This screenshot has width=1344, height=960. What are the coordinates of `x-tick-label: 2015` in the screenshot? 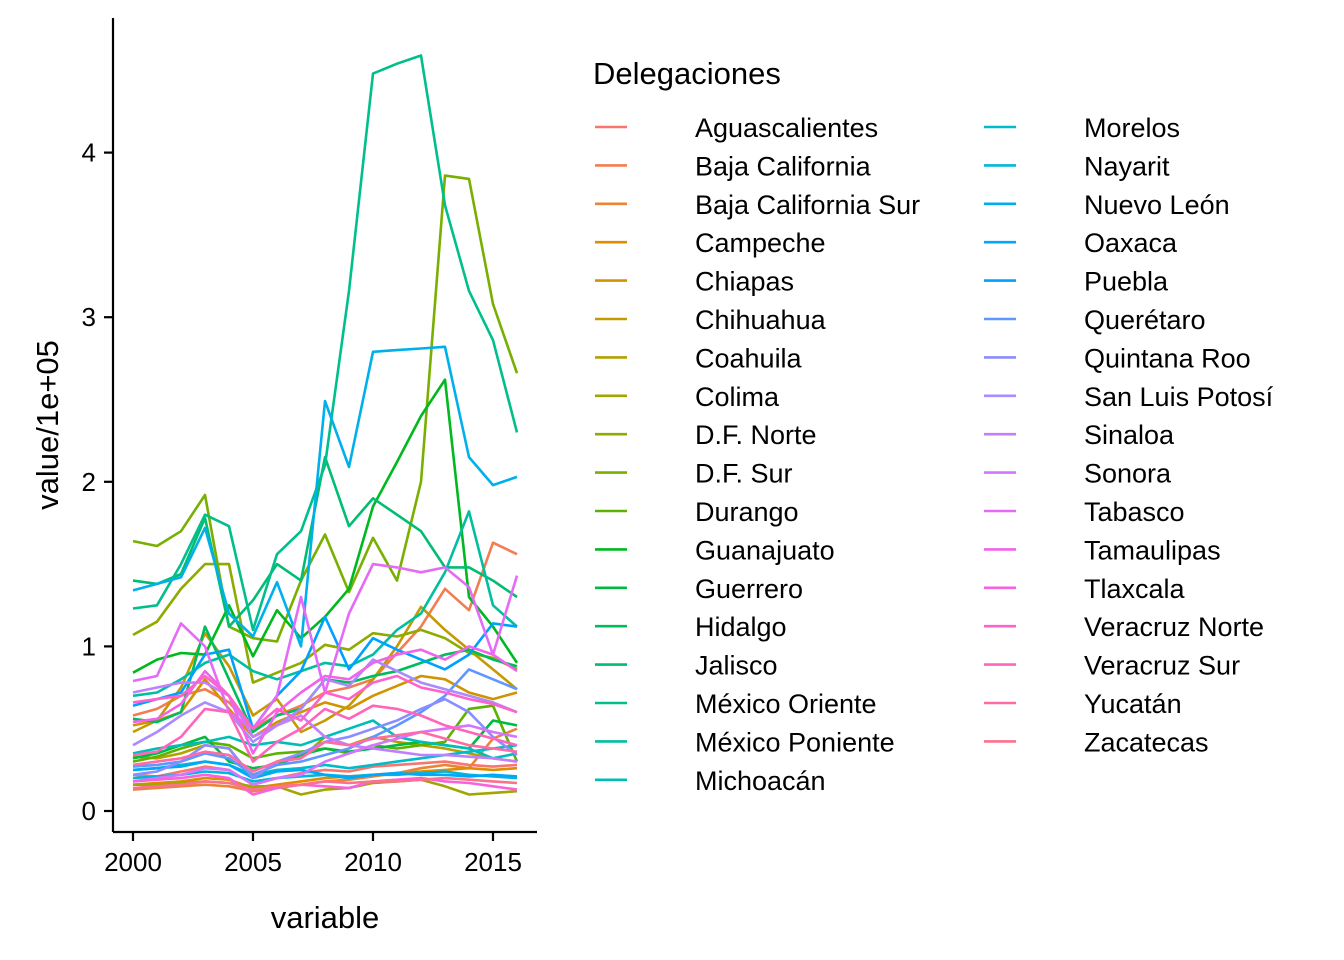 It's located at (493, 862).